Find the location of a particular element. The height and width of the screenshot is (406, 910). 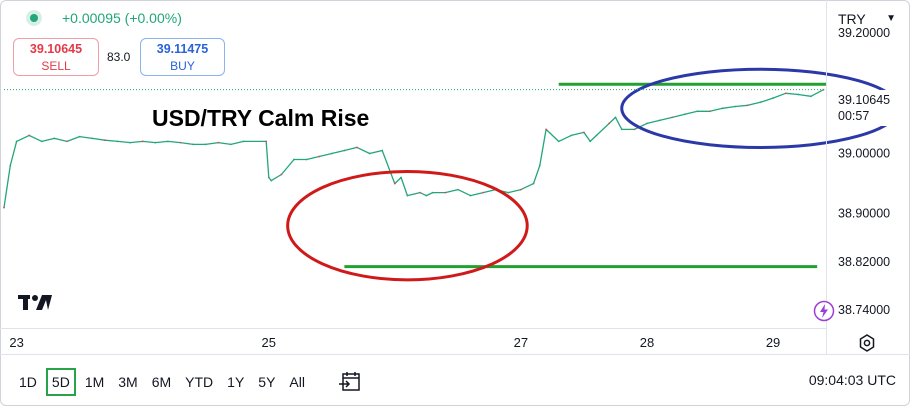

x-tick-label: 23 is located at coordinates (16, 342).